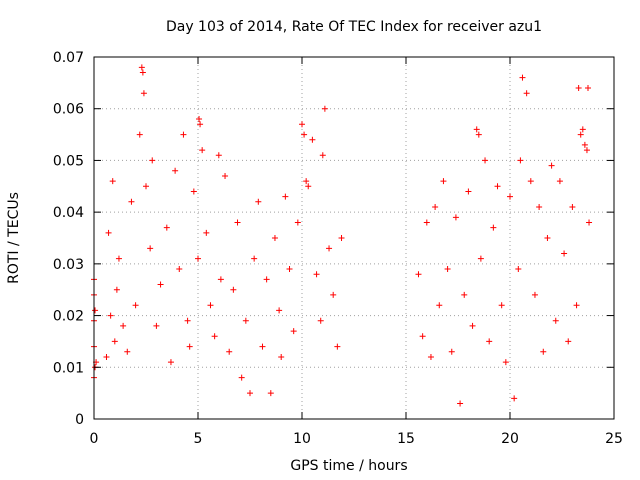  I want to click on x-tick-label: 0, so click(94, 439).